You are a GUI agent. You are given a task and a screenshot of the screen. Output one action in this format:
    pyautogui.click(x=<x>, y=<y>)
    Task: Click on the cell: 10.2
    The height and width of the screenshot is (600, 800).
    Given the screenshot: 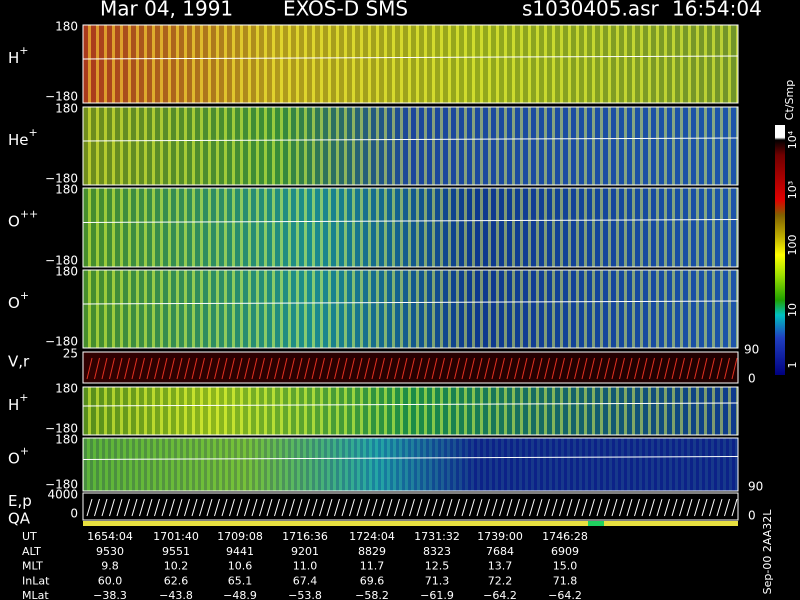 What is the action you would take?
    pyautogui.click(x=176, y=566)
    